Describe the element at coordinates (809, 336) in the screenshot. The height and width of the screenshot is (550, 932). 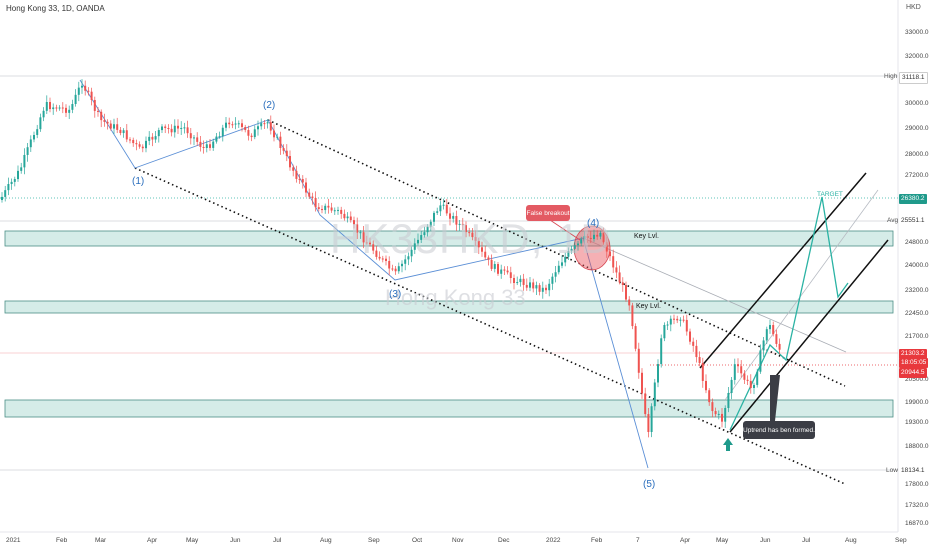
I see `uptrend-channel-lower` at that location.